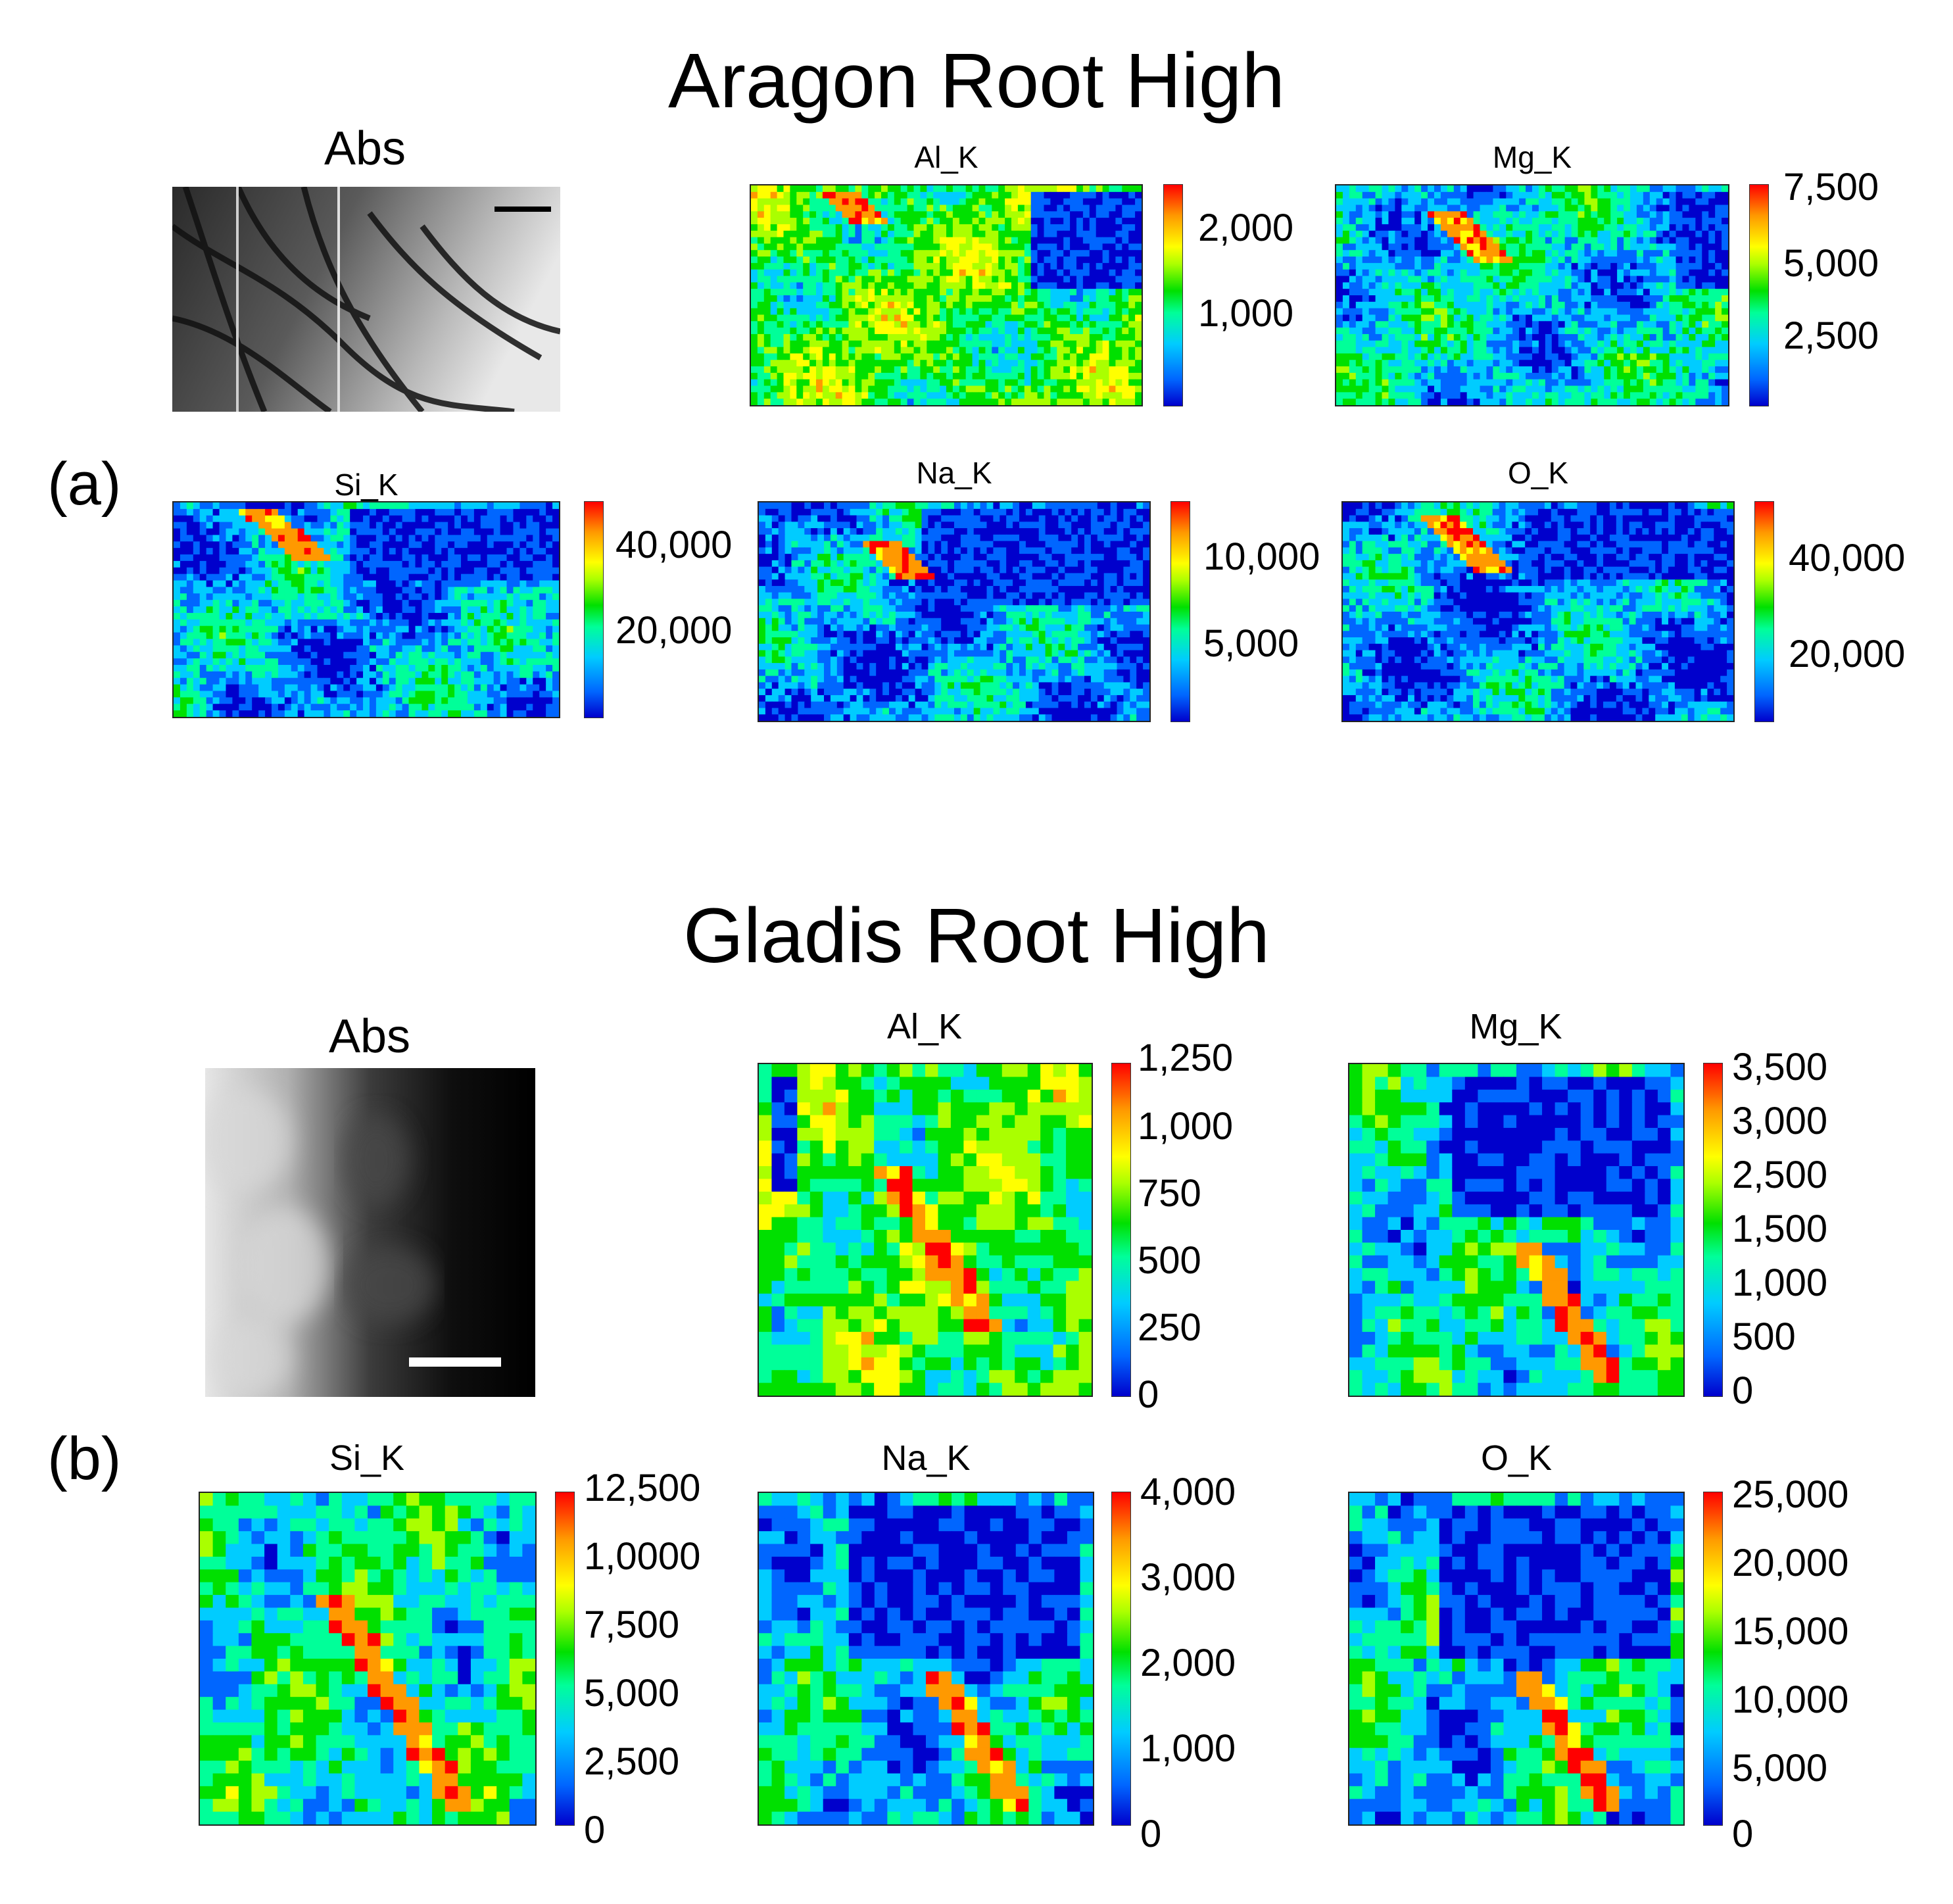 The width and height of the screenshot is (1953, 1904). Describe the element at coordinates (642, 1556) in the screenshot. I see `tick-label: 1,0000` at that location.